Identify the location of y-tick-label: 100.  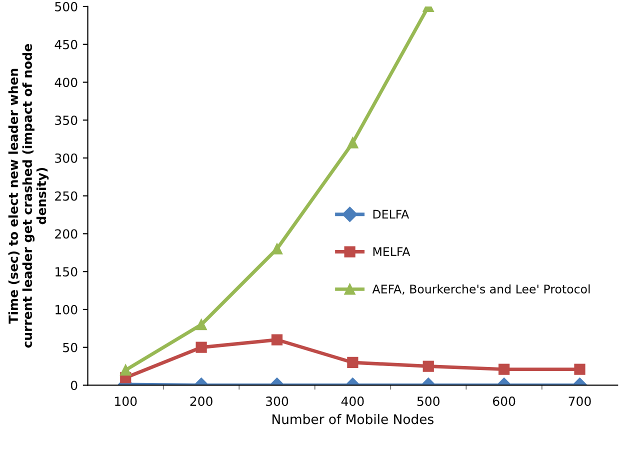
(67, 309).